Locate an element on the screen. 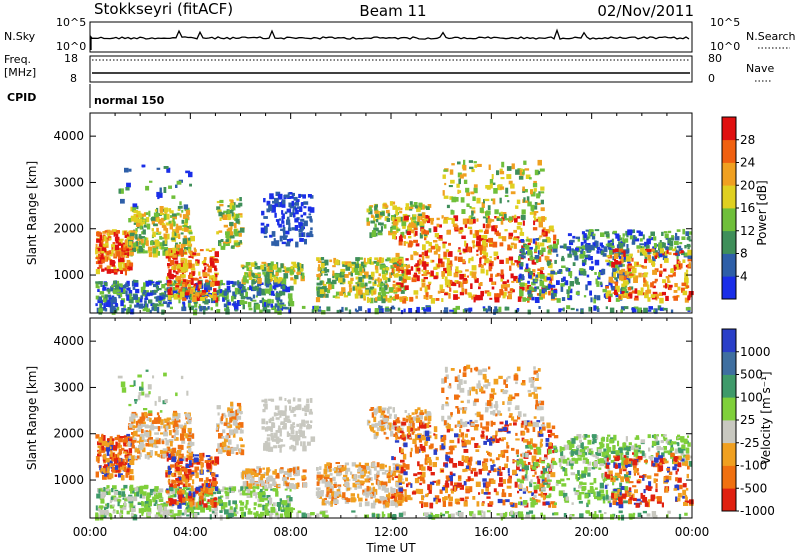  nsearch-tick-top: 10^5 is located at coordinates (725, 22).